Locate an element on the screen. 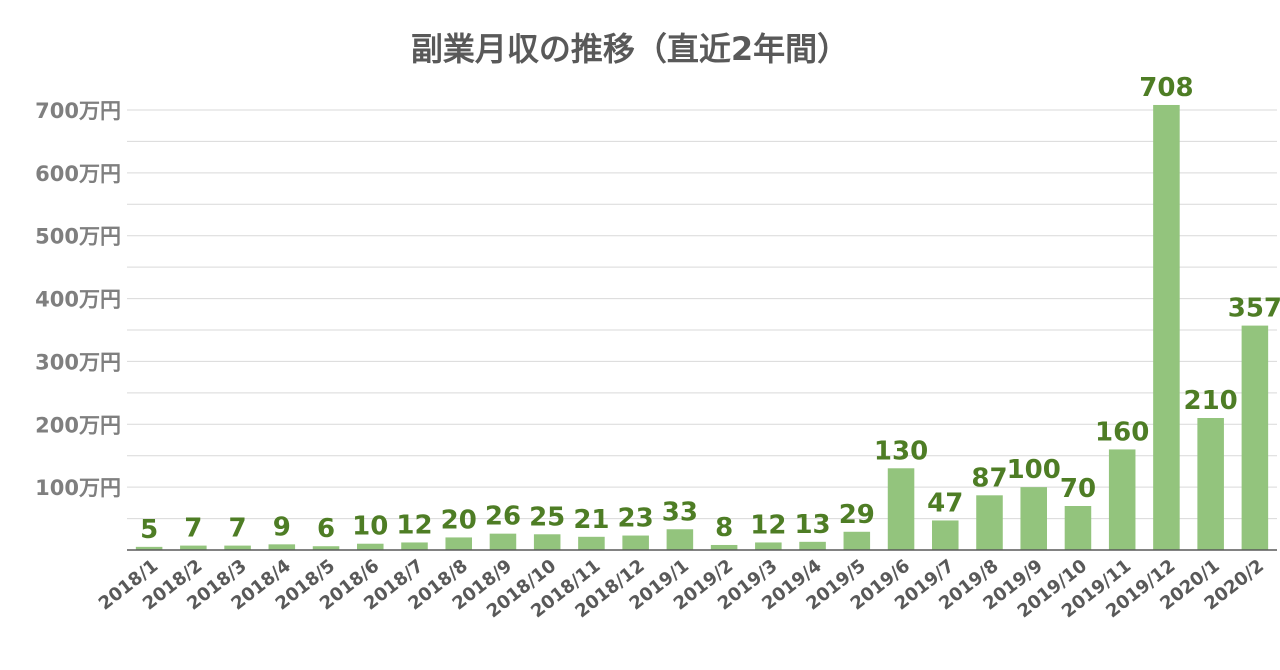  data-label: 357 is located at coordinates (1254, 309).